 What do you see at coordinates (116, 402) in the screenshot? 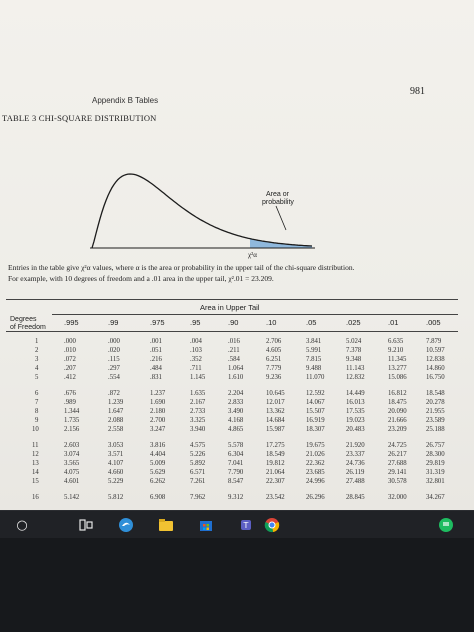
I see `table-cell: 1.239` at bounding box center [116, 402].